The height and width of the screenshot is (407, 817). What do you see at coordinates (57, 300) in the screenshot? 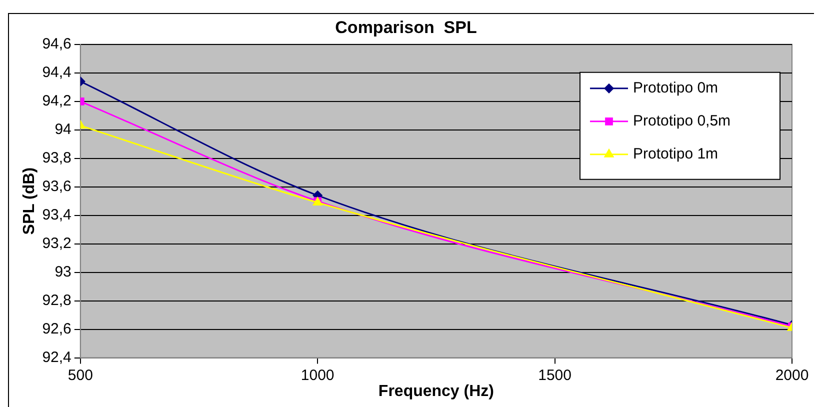
I see `y-tick-label: 92,8` at bounding box center [57, 300].